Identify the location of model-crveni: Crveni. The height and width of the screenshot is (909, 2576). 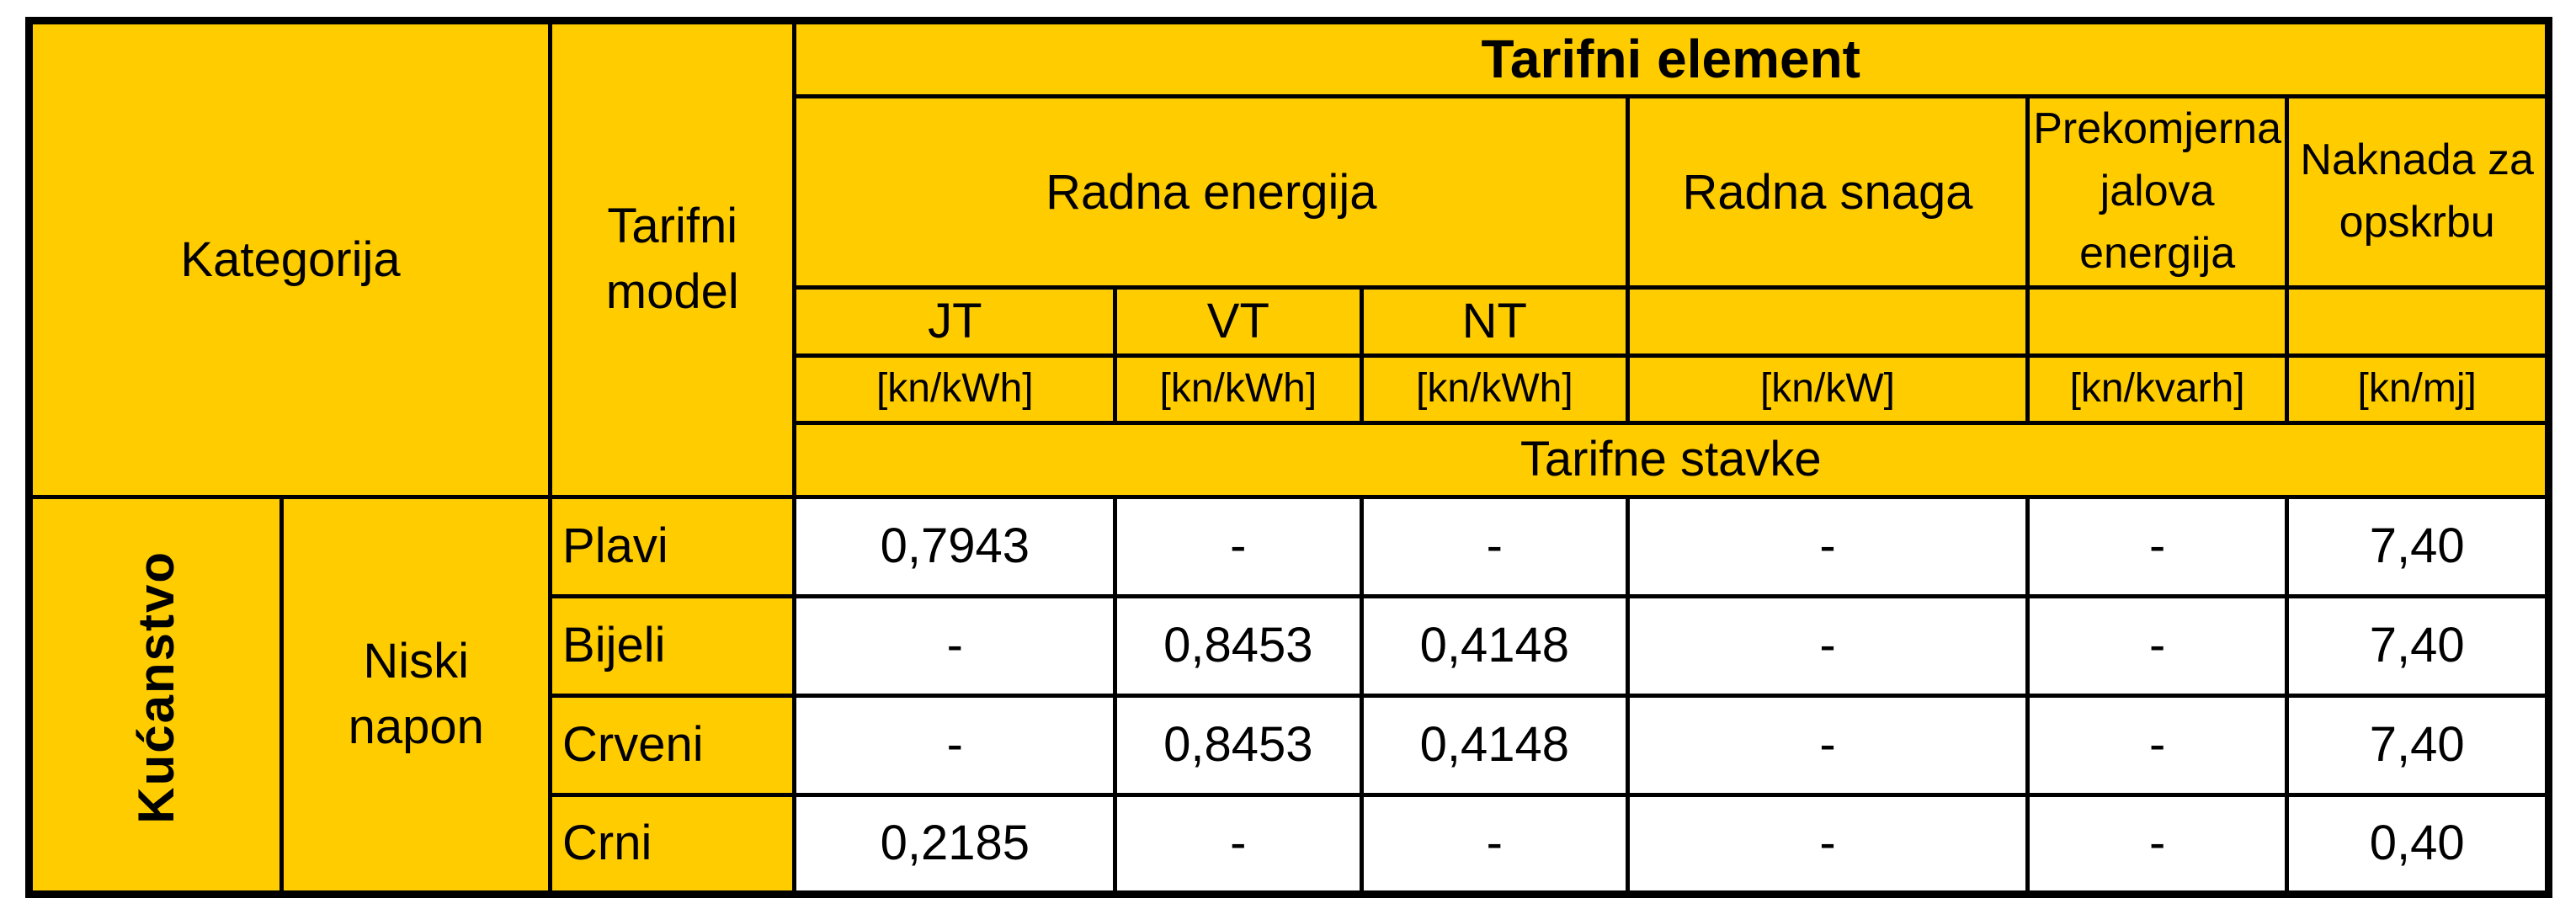
(673, 745).